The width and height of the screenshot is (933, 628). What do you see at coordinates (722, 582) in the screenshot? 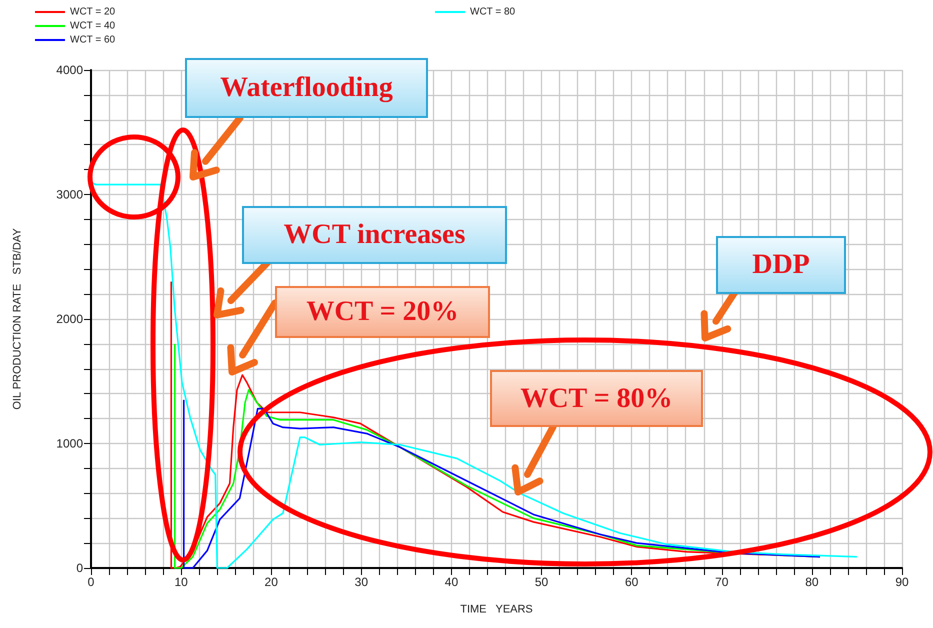
I see `x-tick-label: 70` at bounding box center [722, 582].